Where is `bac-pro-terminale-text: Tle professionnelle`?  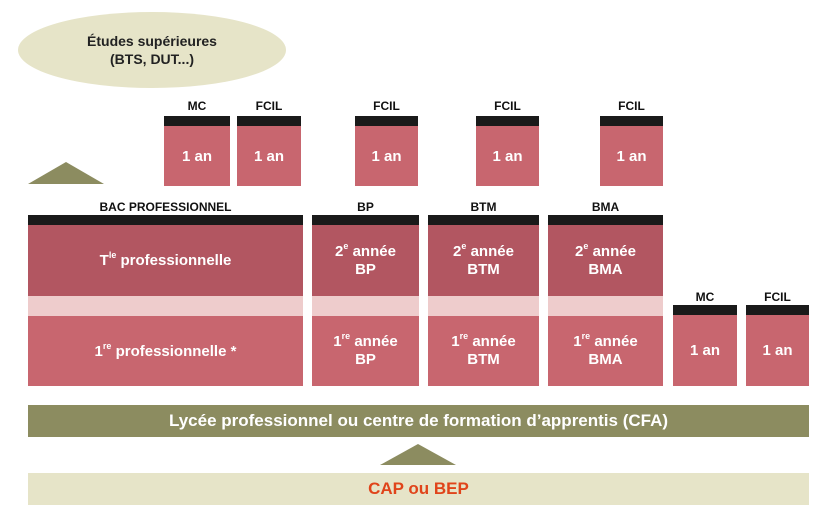
bac-pro-terminale-text: Tle professionnelle is located at coordinates (165, 260).